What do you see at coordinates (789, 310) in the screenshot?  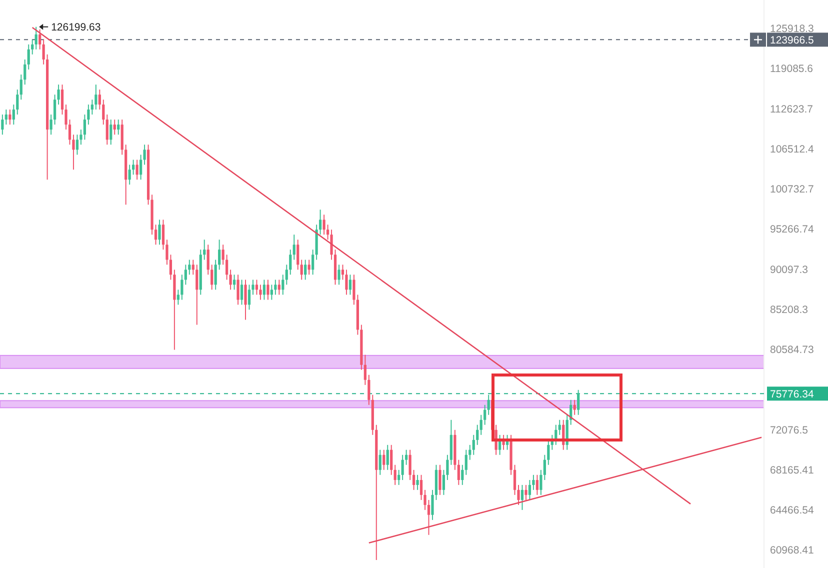 I see `y-tick-label: 85208.3` at bounding box center [789, 310].